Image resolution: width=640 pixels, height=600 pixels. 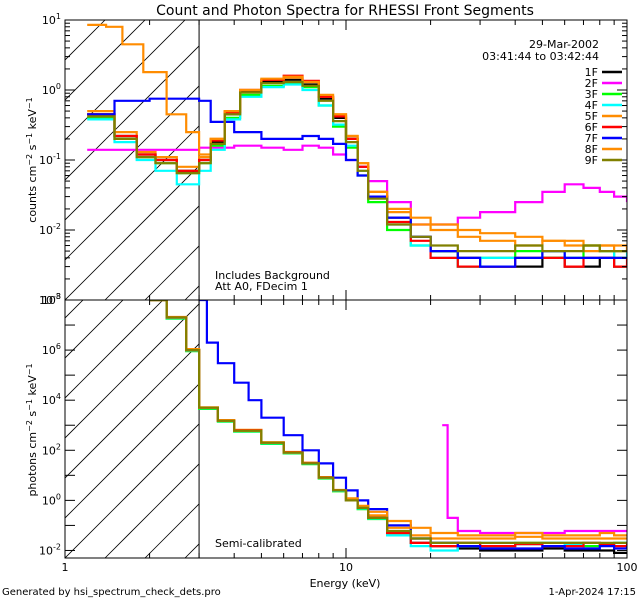 What do you see at coordinates (51, 349) in the screenshot?
I see `bottom-y-tick-label-4: 10⁶` at bounding box center [51, 349].